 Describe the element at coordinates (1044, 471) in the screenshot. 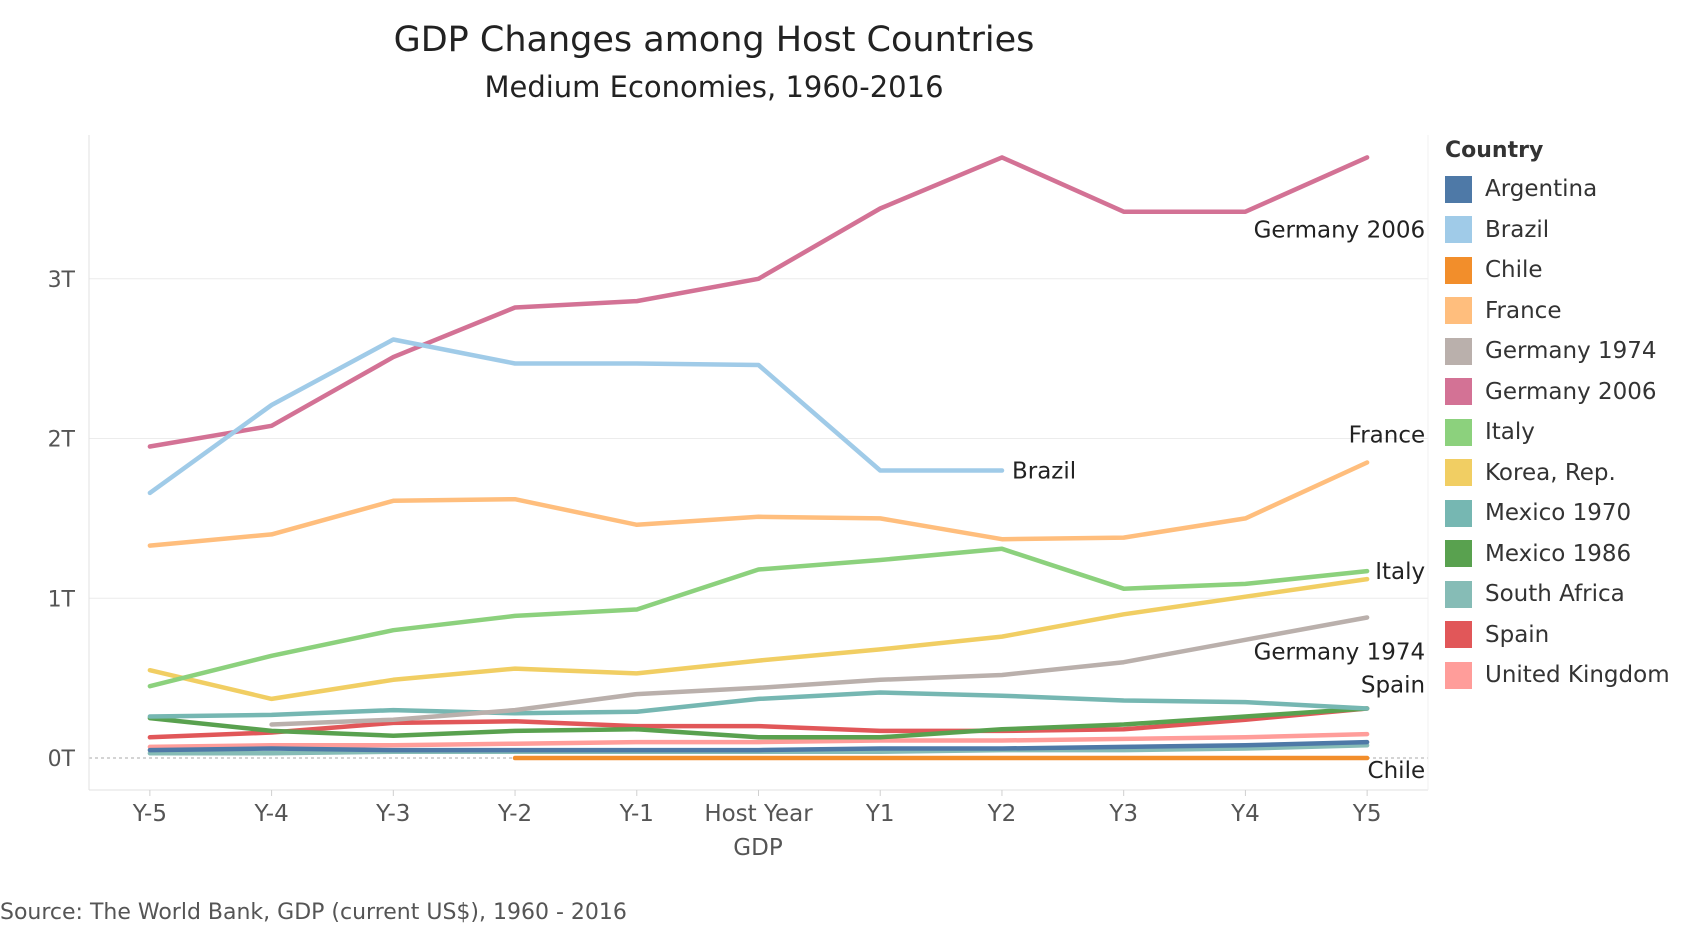

I see `end-label-brazil: Brazil` at that location.